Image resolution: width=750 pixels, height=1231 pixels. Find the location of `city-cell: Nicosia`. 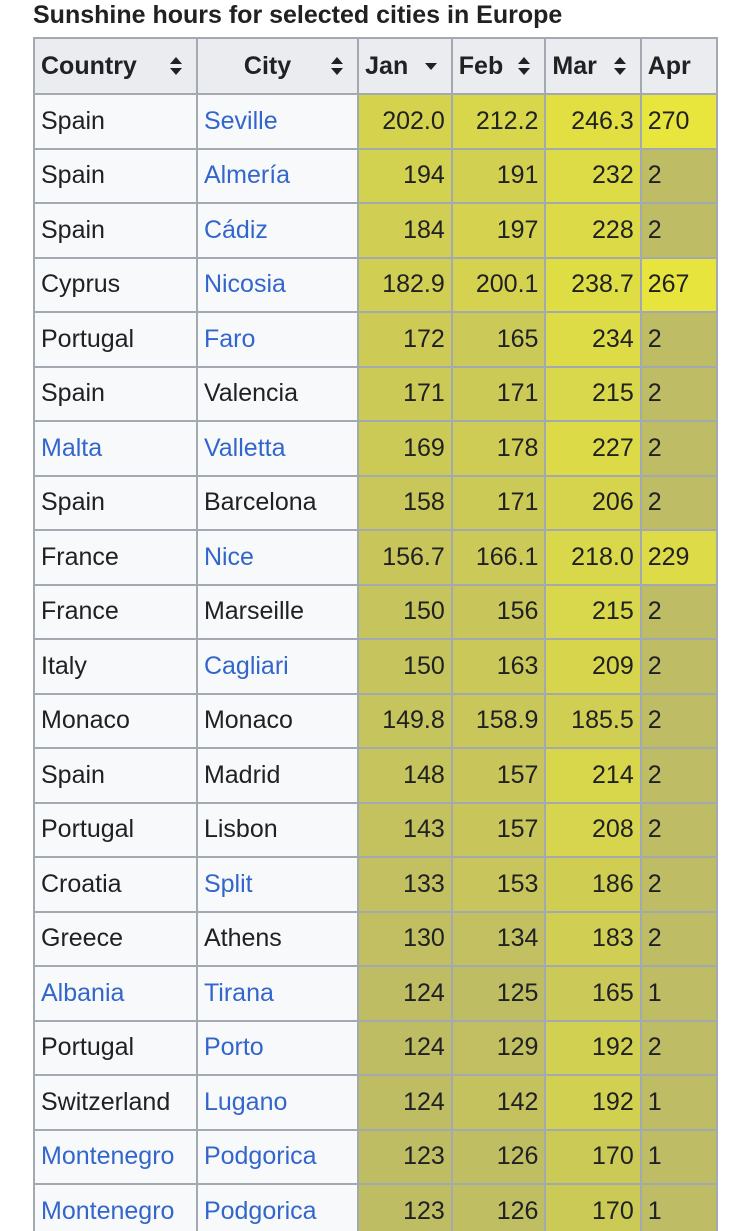

city-cell: Nicosia is located at coordinates (277, 284).